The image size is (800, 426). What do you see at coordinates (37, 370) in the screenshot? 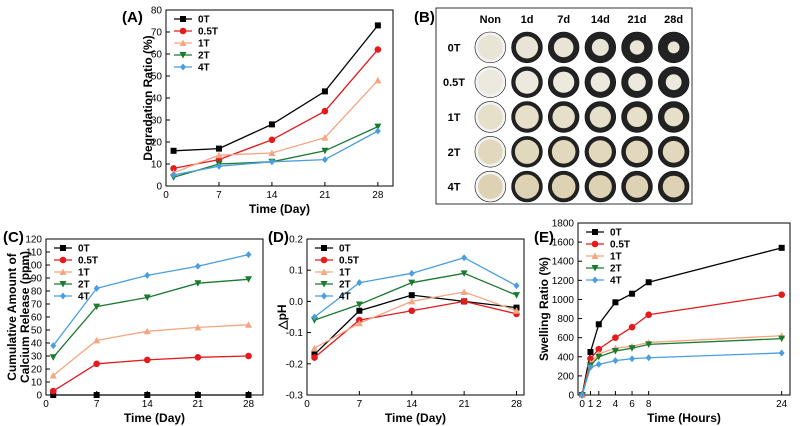
I see `y-tick-label: 20` at bounding box center [37, 370].